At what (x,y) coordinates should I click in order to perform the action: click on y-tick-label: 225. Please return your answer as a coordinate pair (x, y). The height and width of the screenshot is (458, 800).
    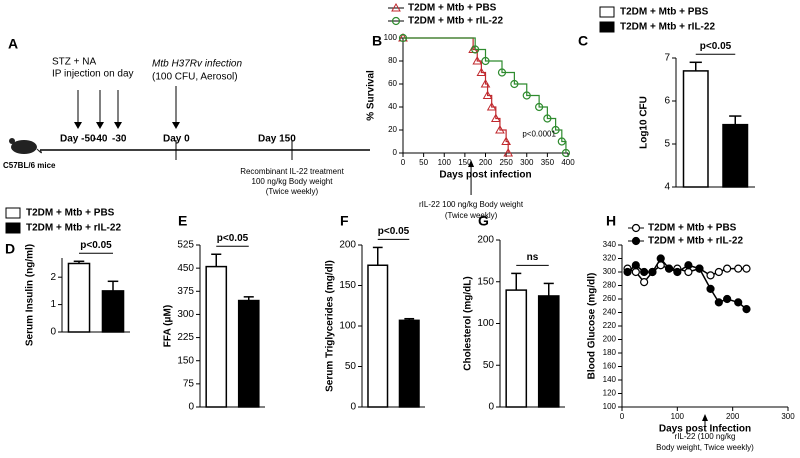
    Looking at the image, I should click on (185, 337).